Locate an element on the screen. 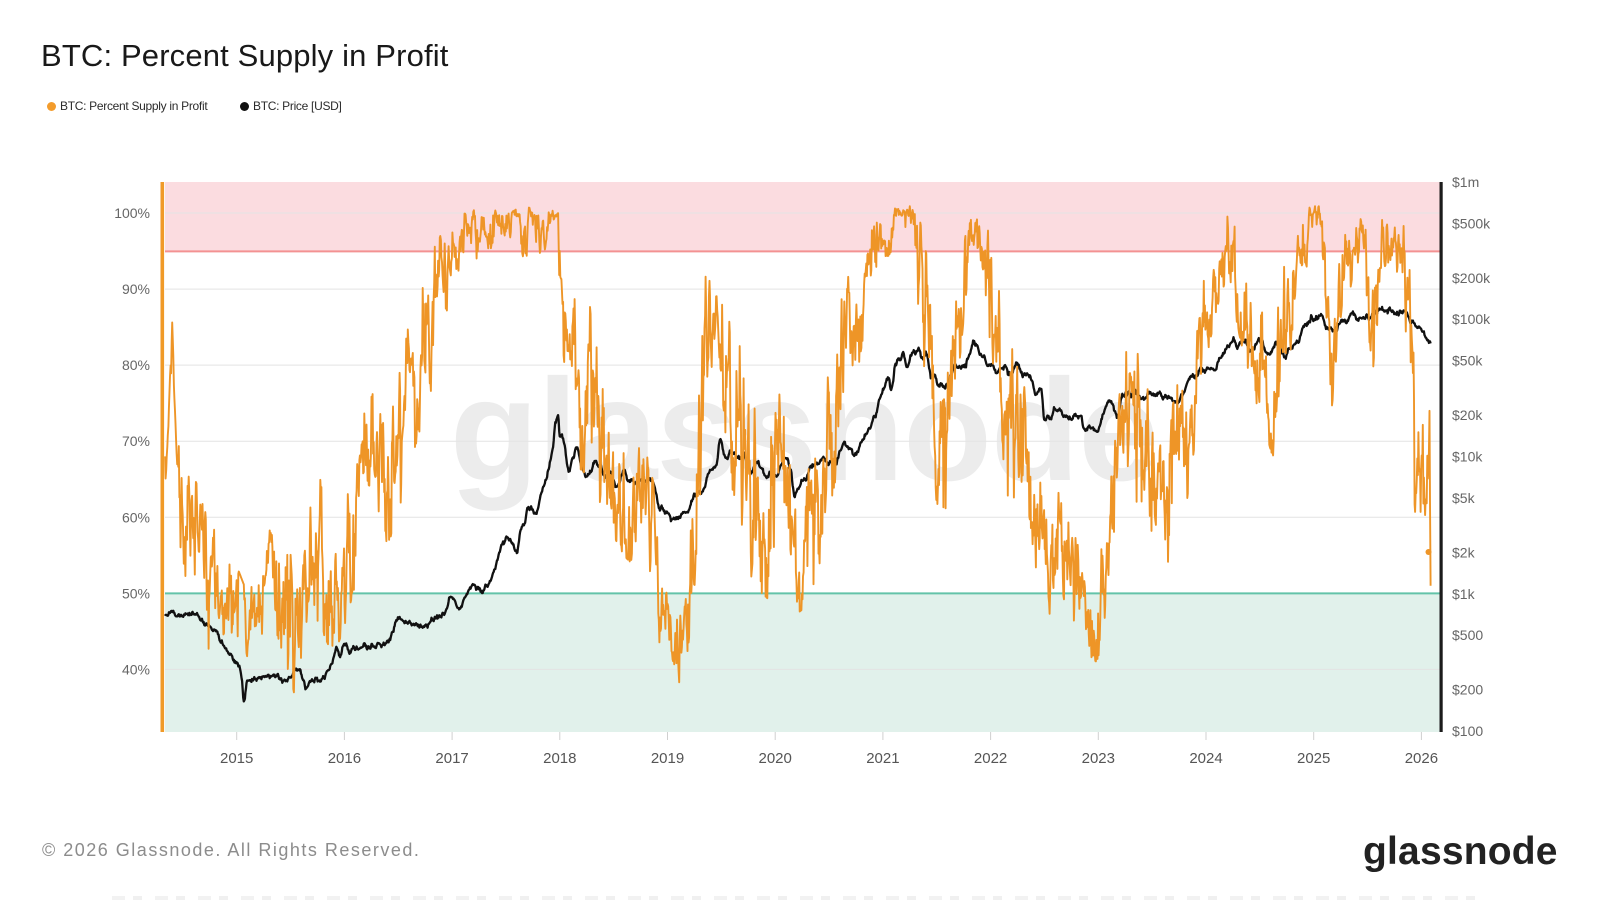 The image size is (1600, 900). svg-text: $200 is located at coordinates (1467, 690).